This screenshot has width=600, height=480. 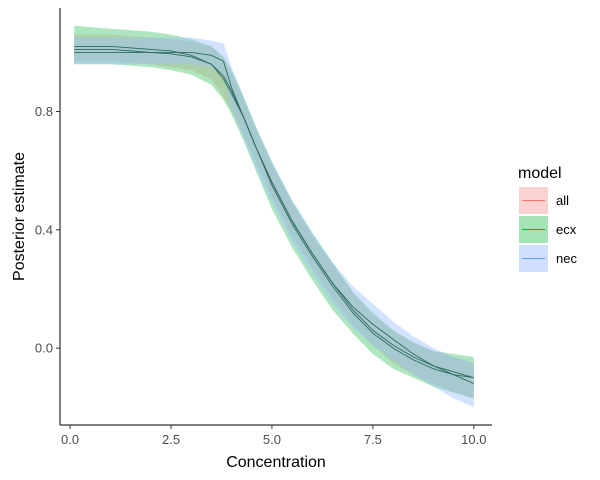 I want to click on x-tick-label: 2.5, so click(x=171, y=439).